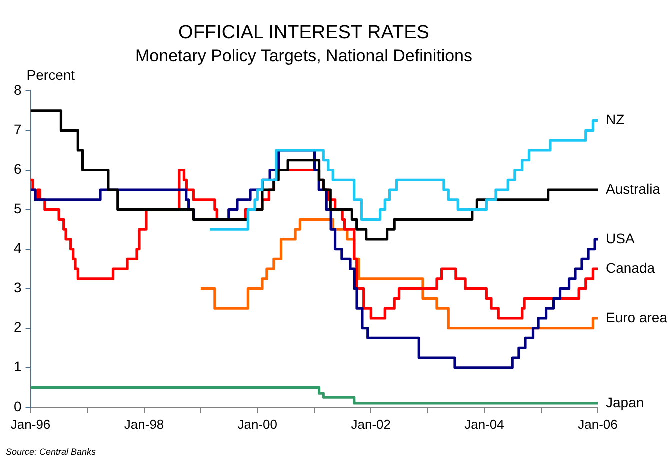 The height and width of the screenshot is (461, 670). Describe the element at coordinates (621, 238) in the screenshot. I see `series-label: USA` at that location.